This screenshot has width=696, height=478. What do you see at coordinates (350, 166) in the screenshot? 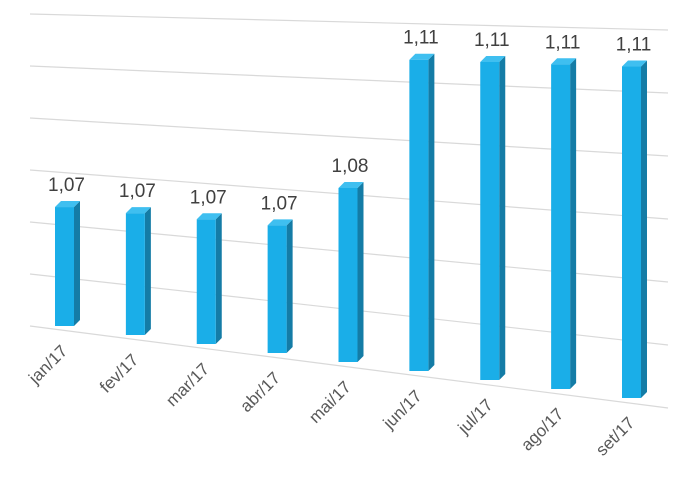
I see `data-label: 1,08` at bounding box center [350, 166].